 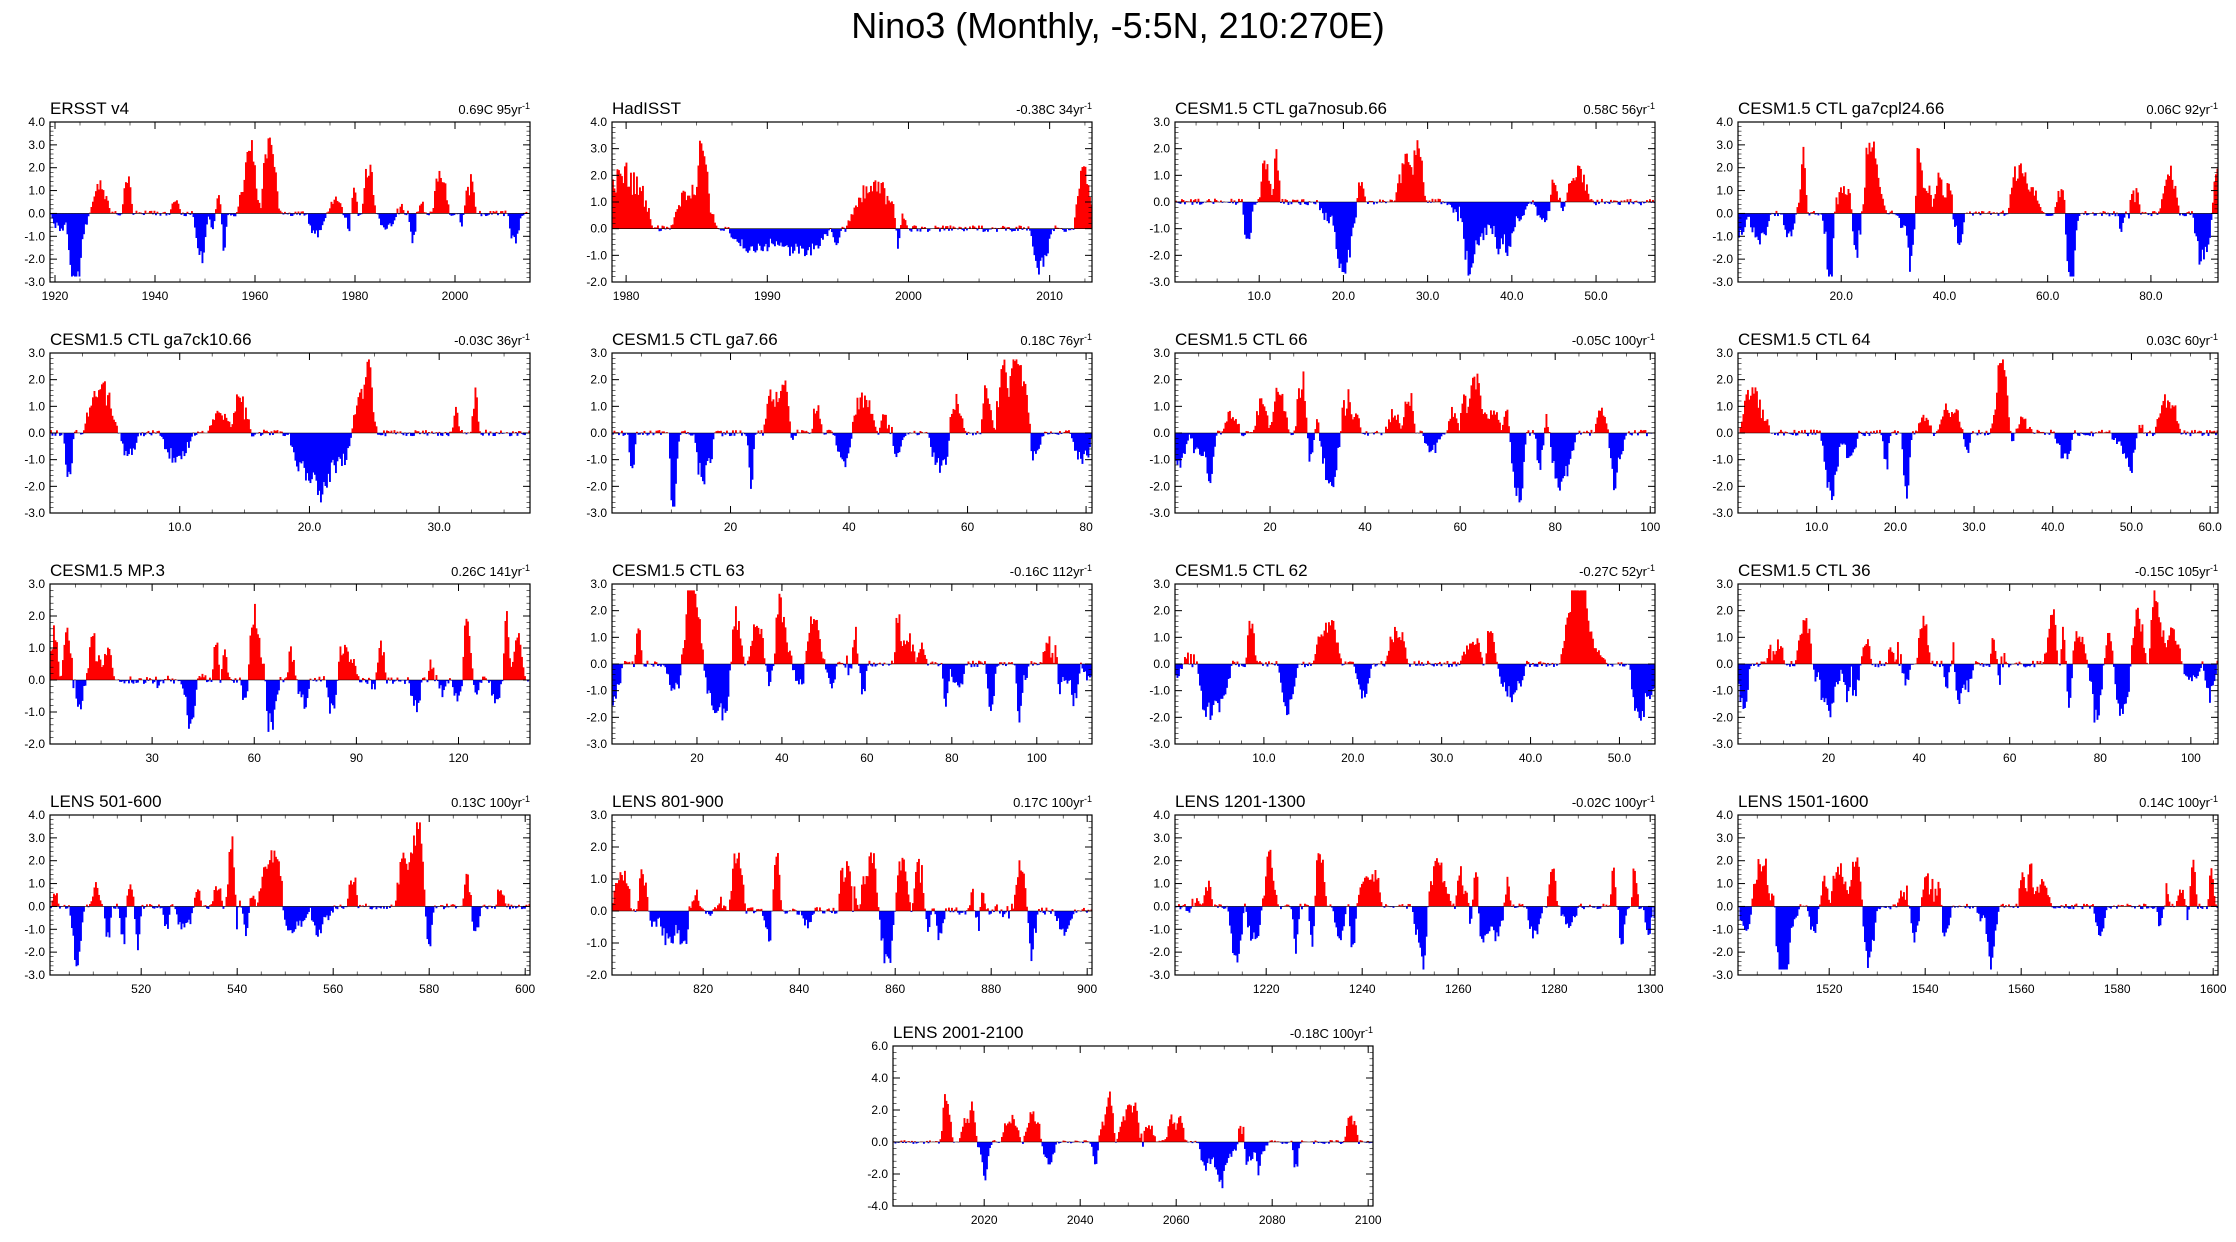 What do you see at coordinates (695, 339) in the screenshot?
I see `panel-title: CESM1.5 CTL ga7.66` at bounding box center [695, 339].